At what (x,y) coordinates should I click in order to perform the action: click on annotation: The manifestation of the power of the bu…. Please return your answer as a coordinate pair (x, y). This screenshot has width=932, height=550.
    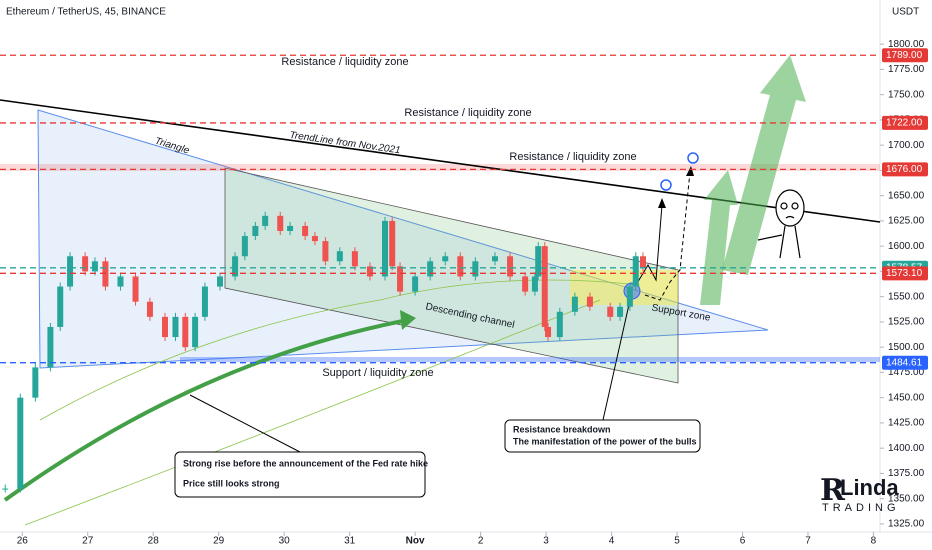
    Looking at the image, I should click on (605, 441).